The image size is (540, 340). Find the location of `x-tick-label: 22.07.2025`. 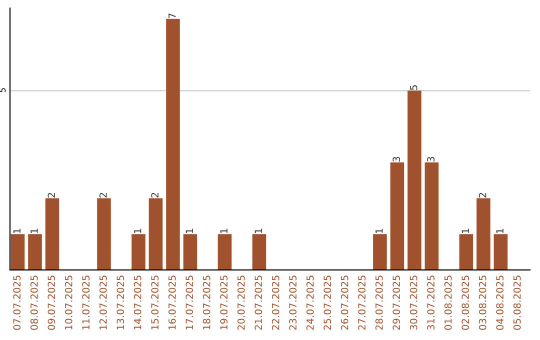

x-tick-label: 22.07.2025 is located at coordinates (276, 303).